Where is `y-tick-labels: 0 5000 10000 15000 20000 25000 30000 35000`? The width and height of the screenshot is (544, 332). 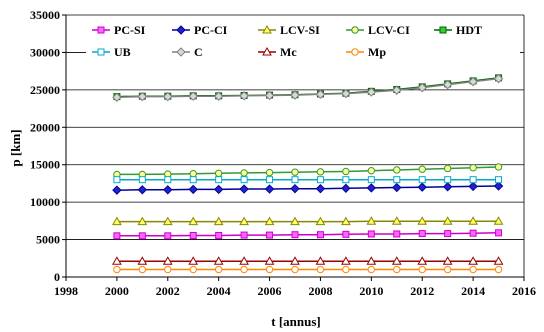 y-tick-labels: 0 5000 10000 15000 20000 25000 30000 35000 is located at coordinates (45, 146).